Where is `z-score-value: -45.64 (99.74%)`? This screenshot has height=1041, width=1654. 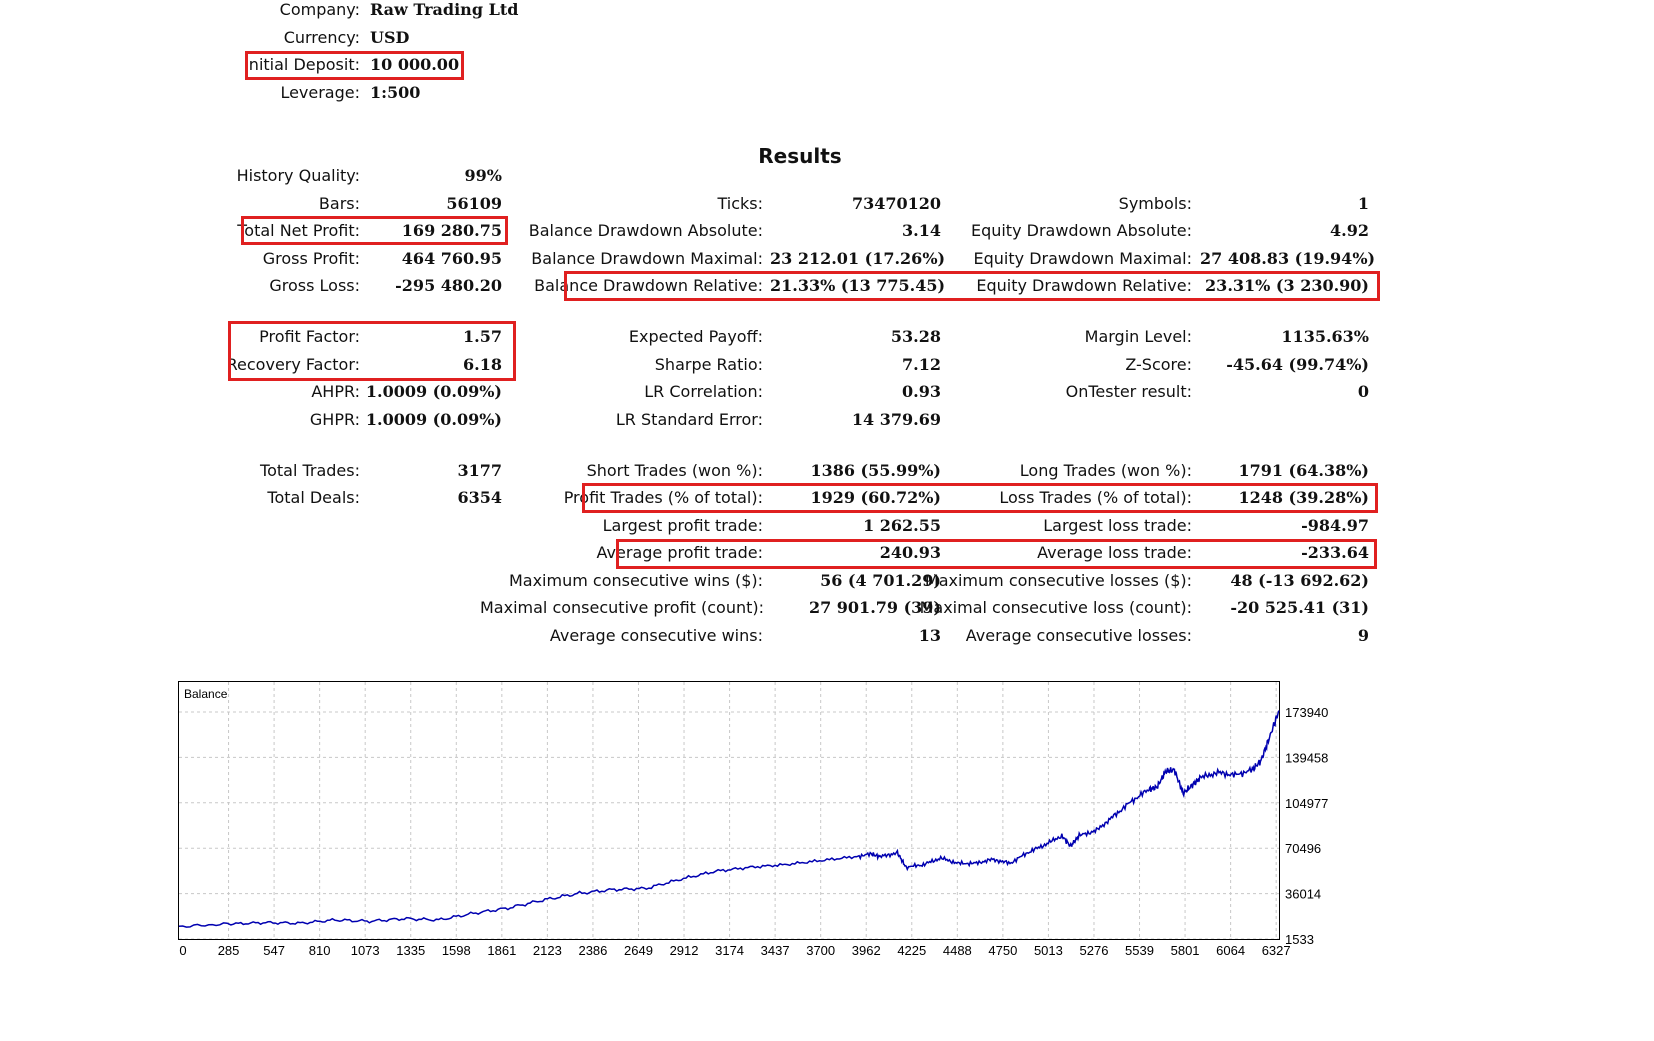 z-score-value: -45.64 (99.74%) is located at coordinates (1297, 364).